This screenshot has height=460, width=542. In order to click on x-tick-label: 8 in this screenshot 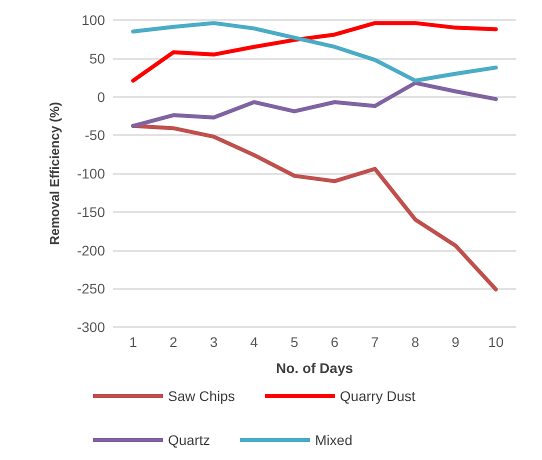, I will do `click(415, 342)`.